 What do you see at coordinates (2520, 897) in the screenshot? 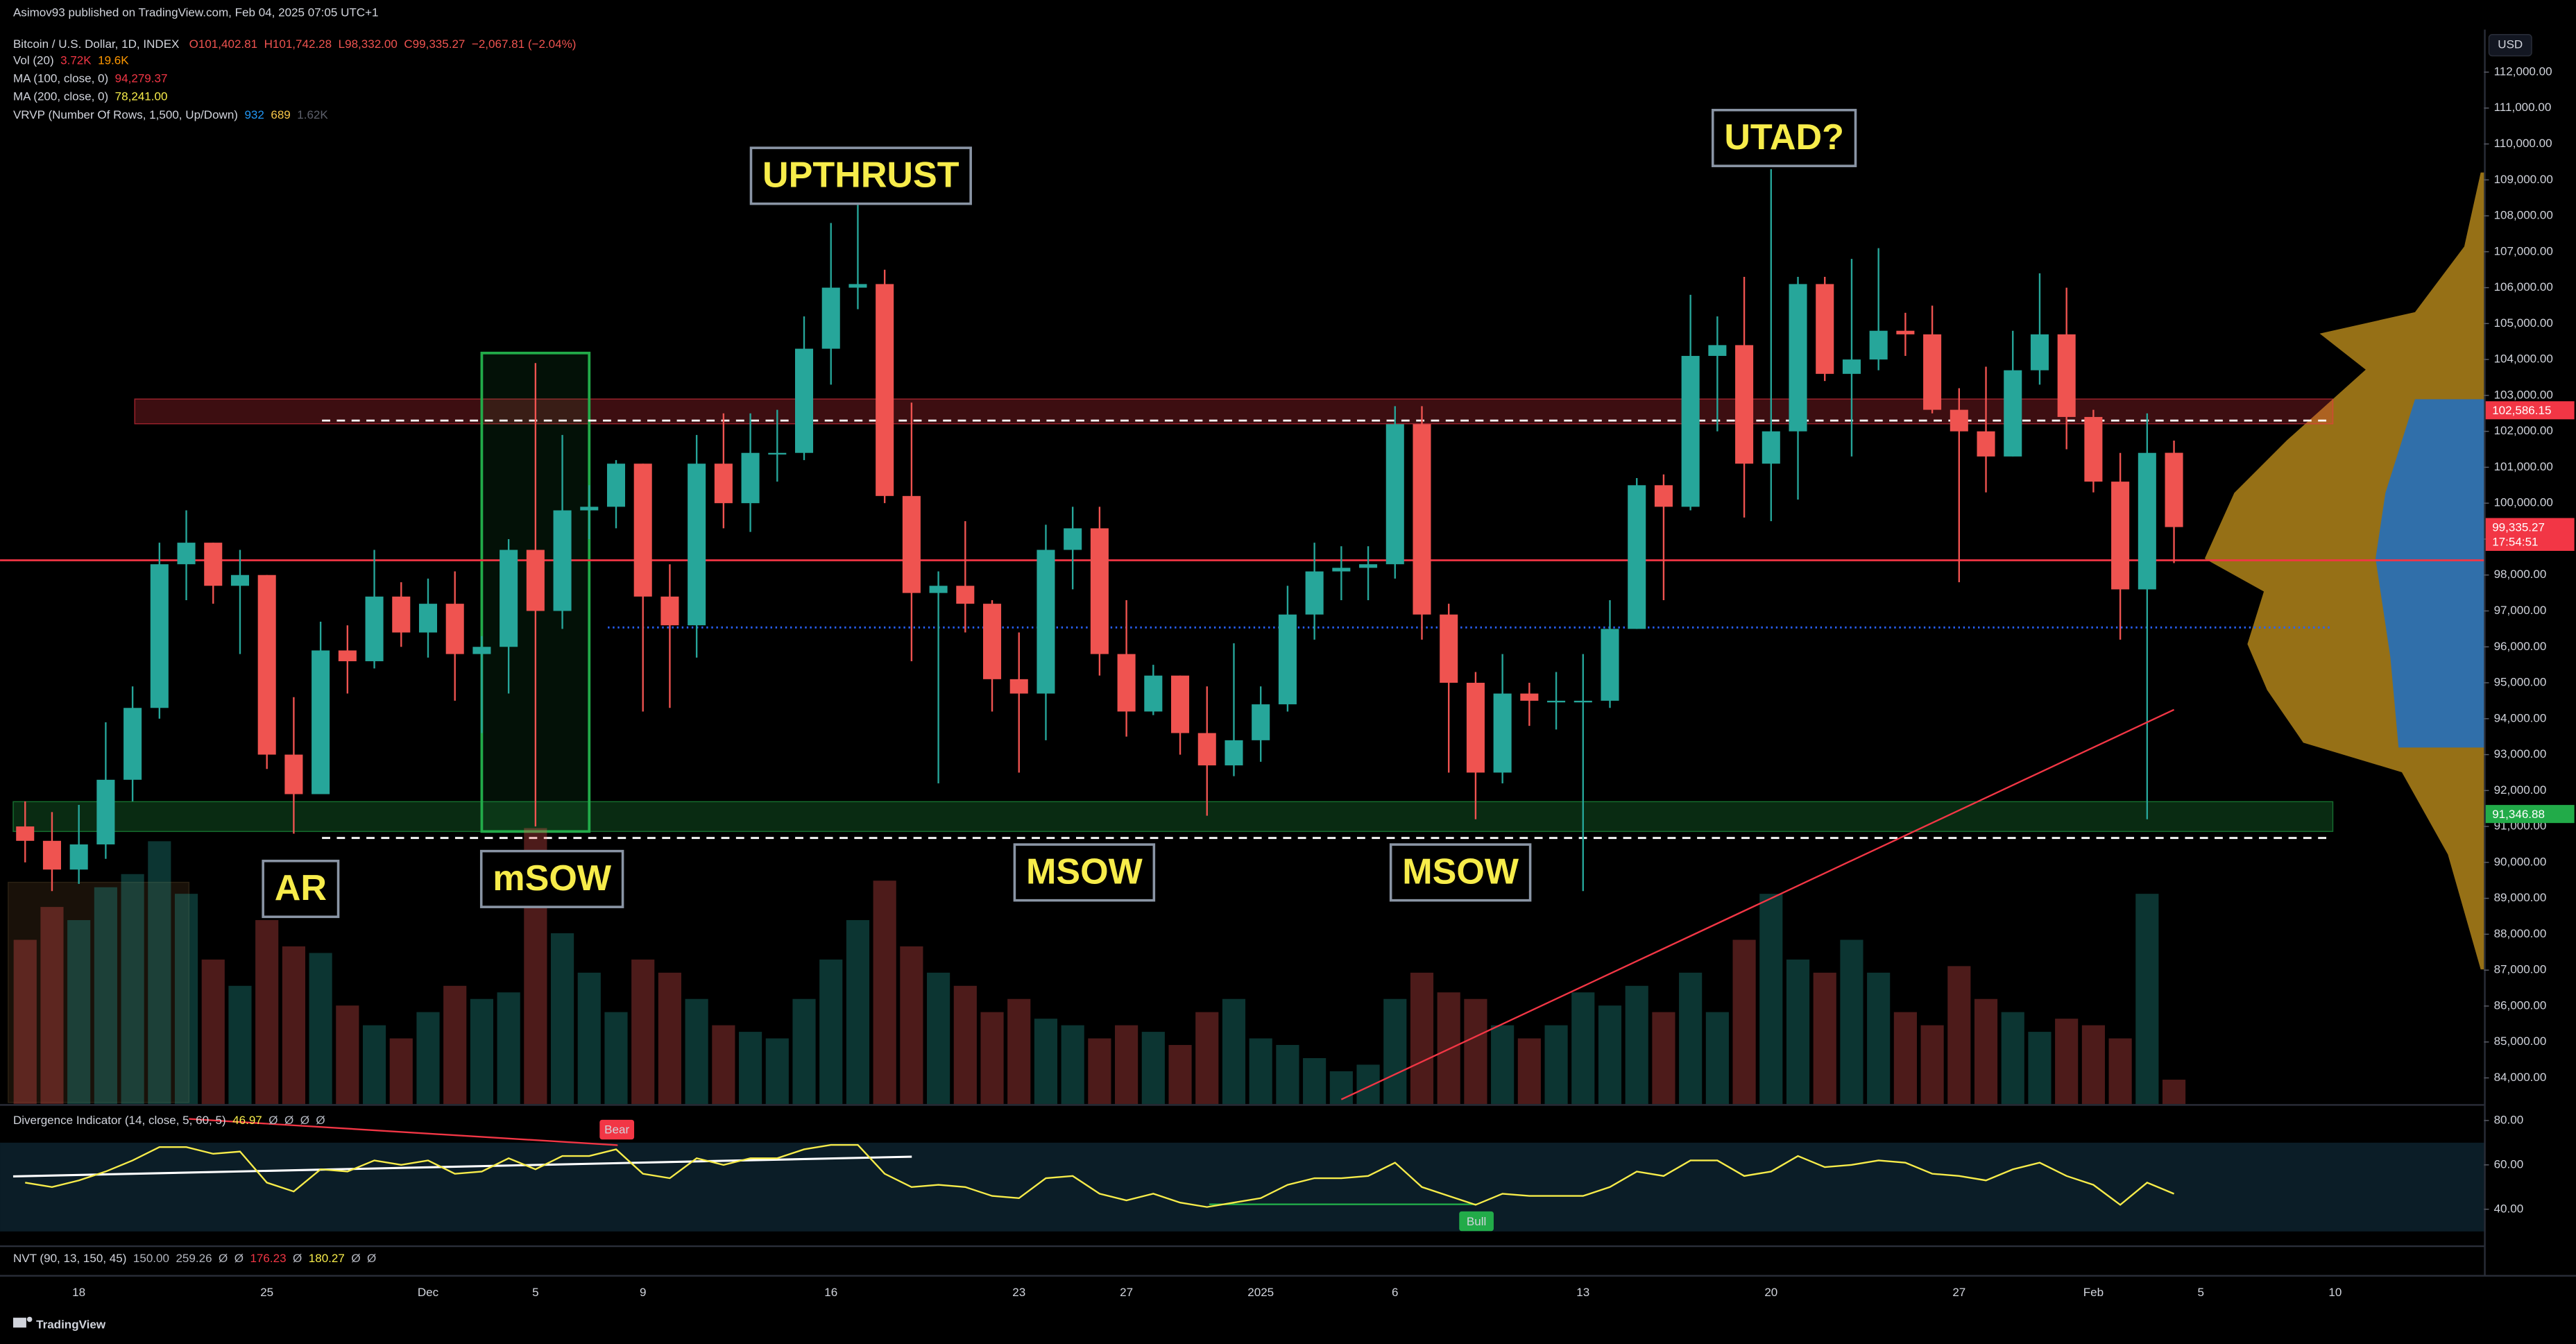
I see `y-tick-label: 89,000.00` at bounding box center [2520, 897].